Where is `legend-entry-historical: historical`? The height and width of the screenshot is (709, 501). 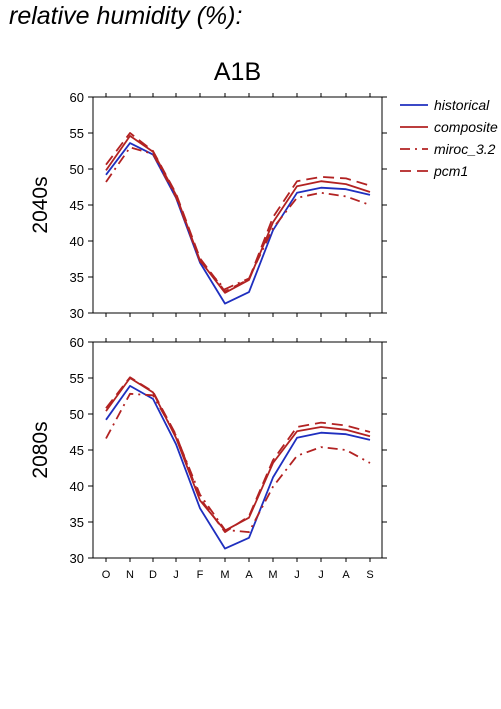
legend-entry-historical: historical is located at coordinates (462, 105).